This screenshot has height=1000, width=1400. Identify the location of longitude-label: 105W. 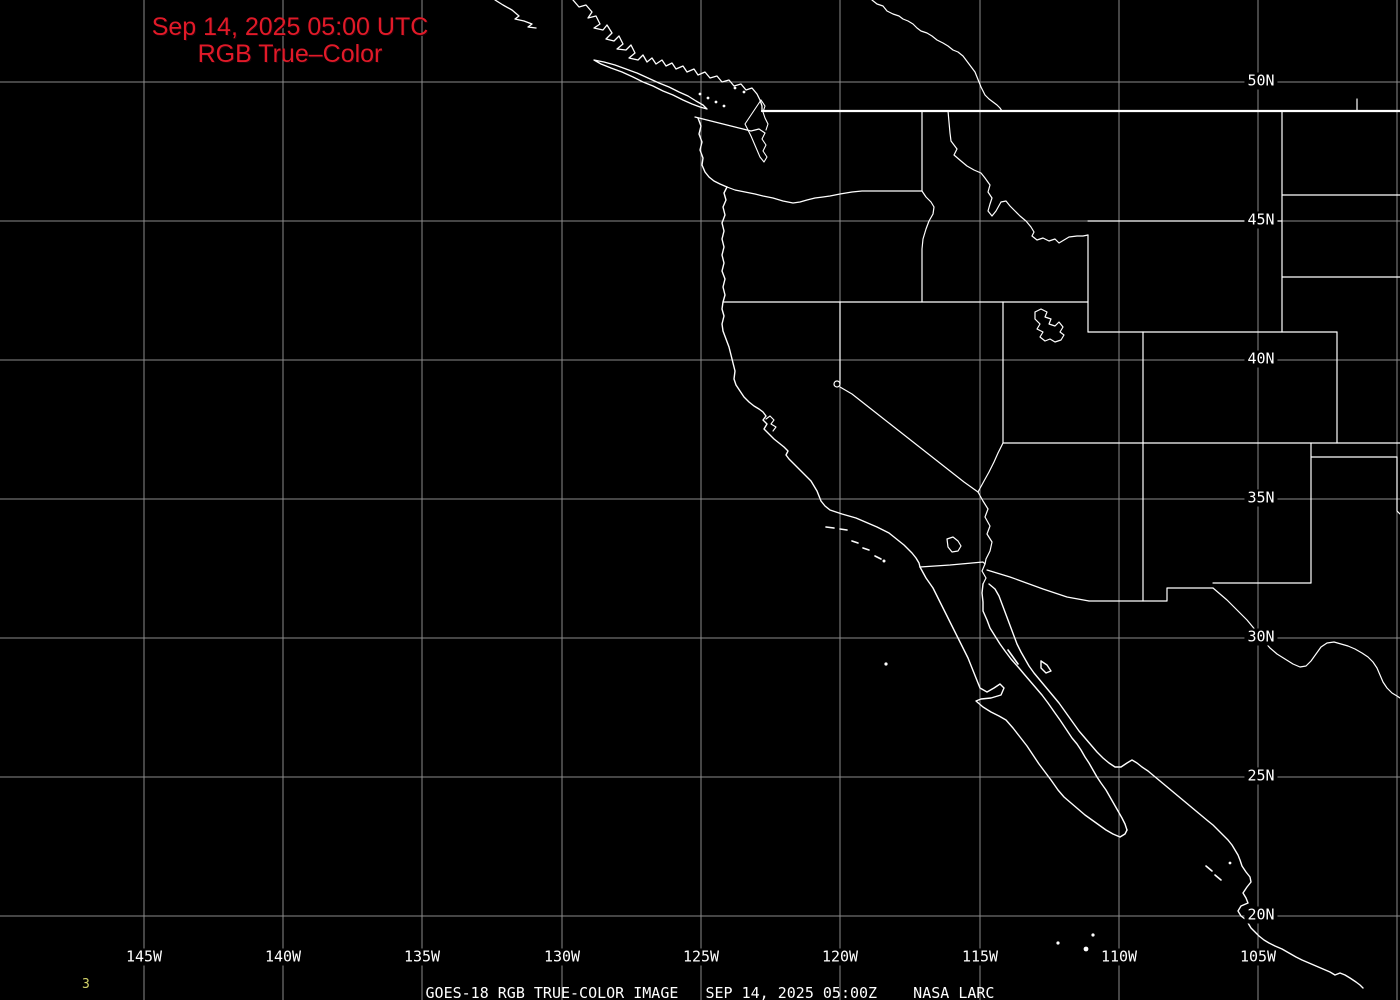
(1258, 957).